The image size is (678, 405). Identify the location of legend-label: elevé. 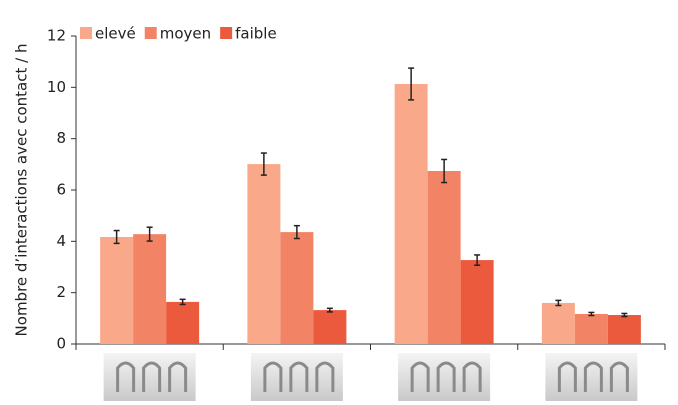
(115, 34).